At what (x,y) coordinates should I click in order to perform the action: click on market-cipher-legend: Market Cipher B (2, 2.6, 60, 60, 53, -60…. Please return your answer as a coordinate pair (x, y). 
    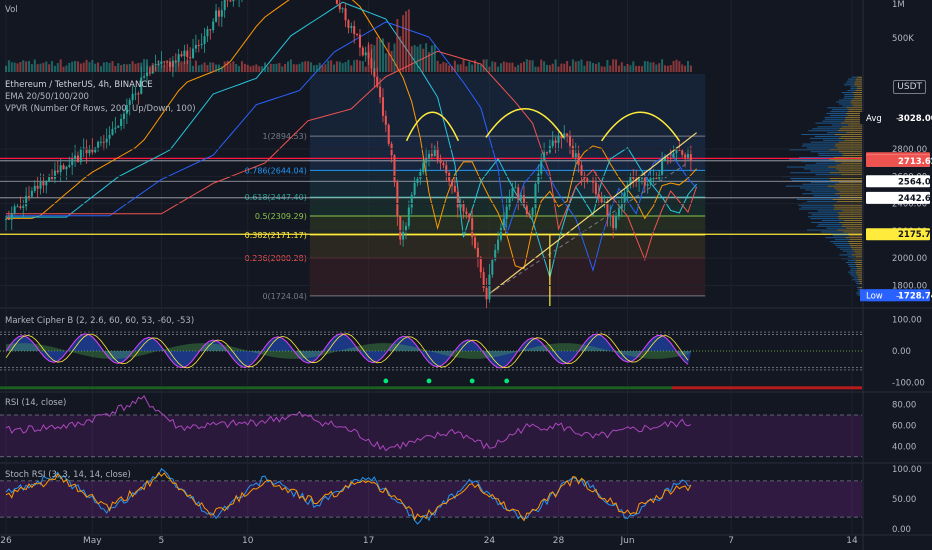
    Looking at the image, I should click on (100, 321).